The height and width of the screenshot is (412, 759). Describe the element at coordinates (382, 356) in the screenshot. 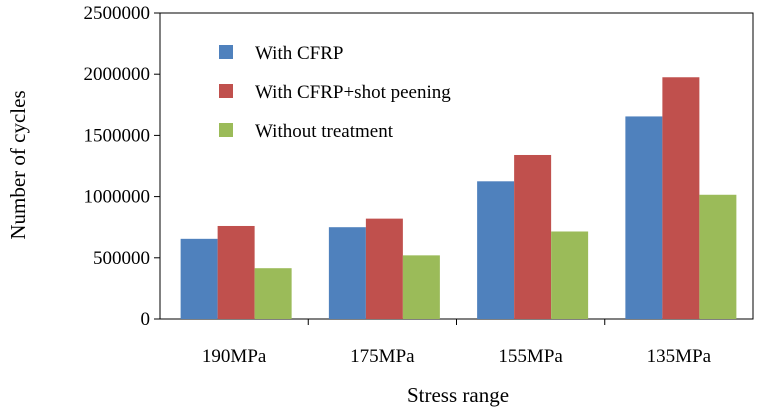

I see `x-tick-label: 175MPa` at that location.